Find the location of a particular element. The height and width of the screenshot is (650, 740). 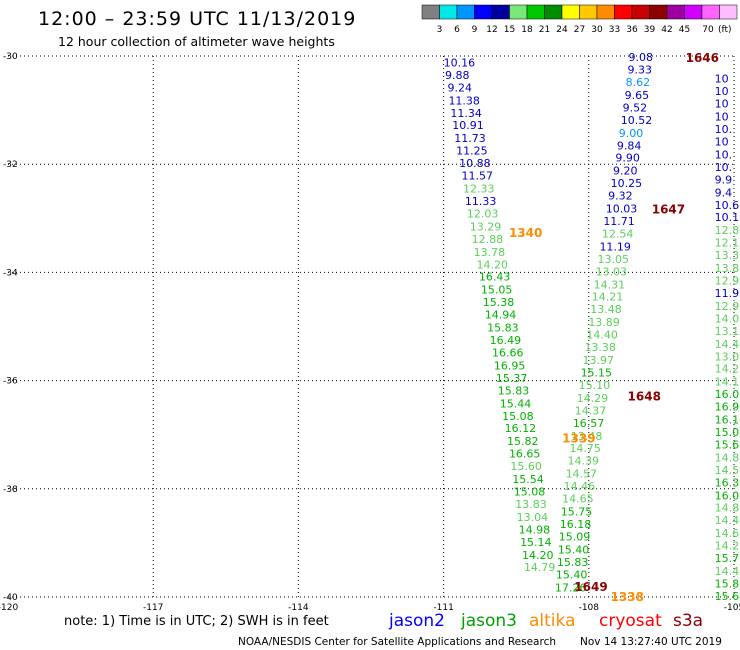

x-tick-label: -120 is located at coordinates (9, 608).